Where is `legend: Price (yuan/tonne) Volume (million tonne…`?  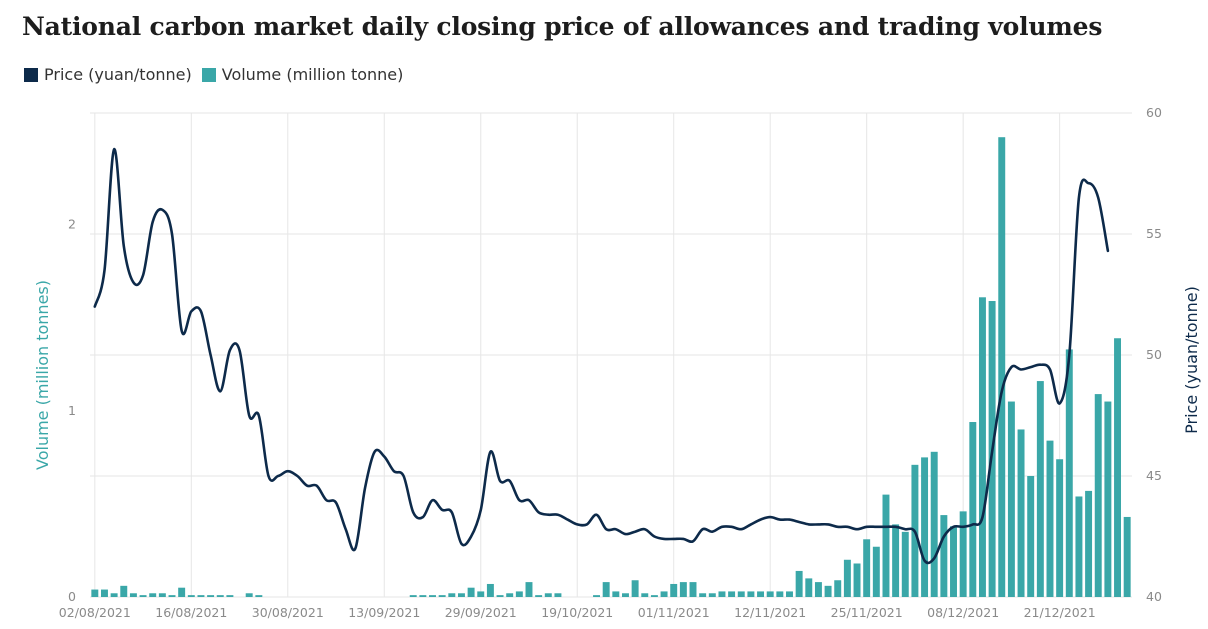
legend: Price (yuan/tonne) Volume (million tonne… is located at coordinates (218, 74).